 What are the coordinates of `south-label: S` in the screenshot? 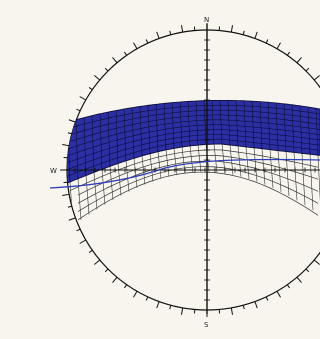 It's located at (206, 325).